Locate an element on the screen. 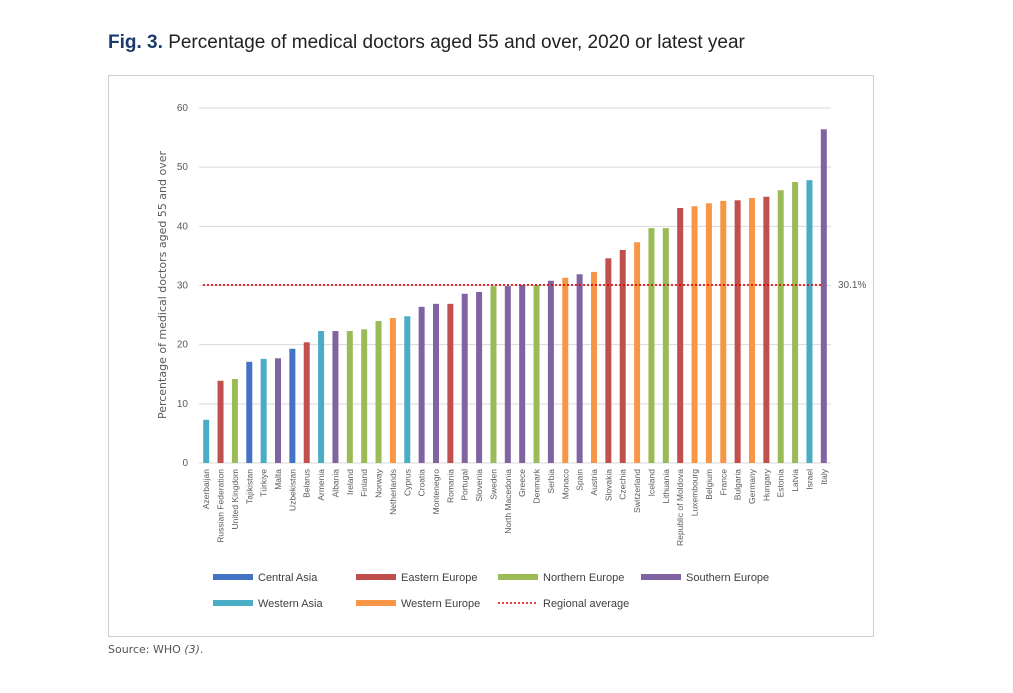 This screenshot has height=693, width=1013. x-tick-label: Luxembourg is located at coordinates (695, 493).